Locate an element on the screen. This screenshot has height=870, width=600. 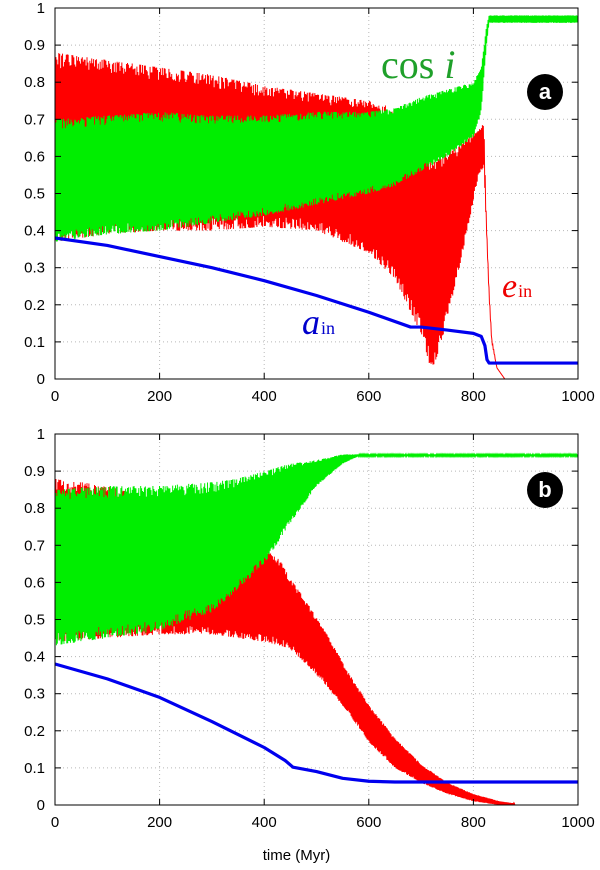
e-in-label: ein is located at coordinates (517, 286).